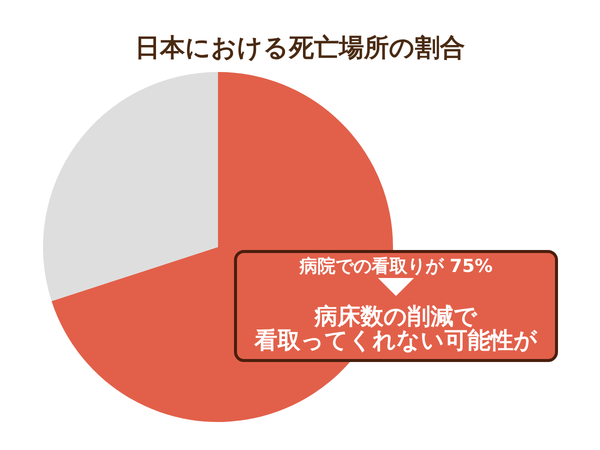 This screenshot has height=450, width=600. Describe the element at coordinates (396, 341) in the screenshot. I see `text: 看取ってくれない可能性が` at that location.